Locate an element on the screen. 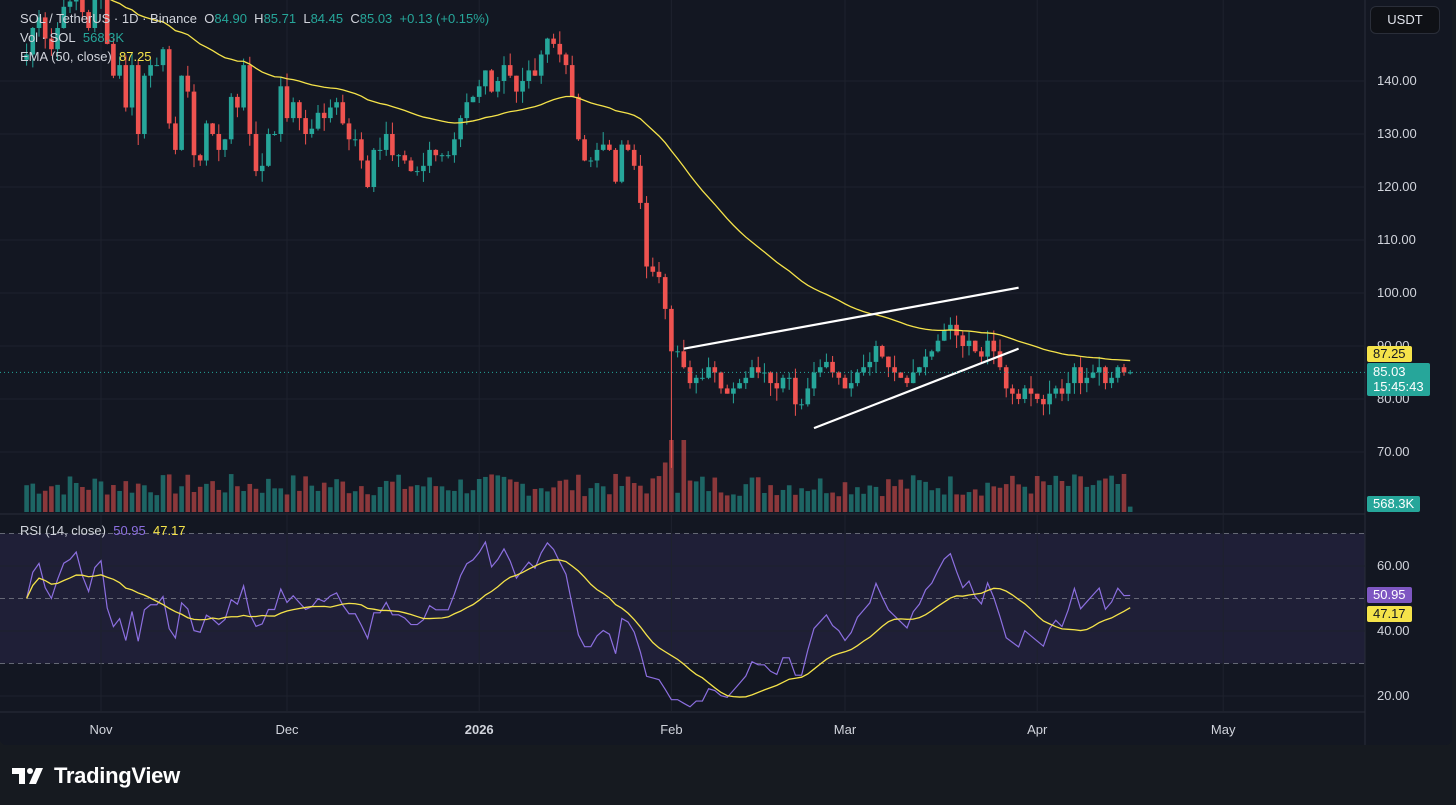 This screenshot has height=805, width=1456. tradingview-logo: TradingView is located at coordinates (96, 776).